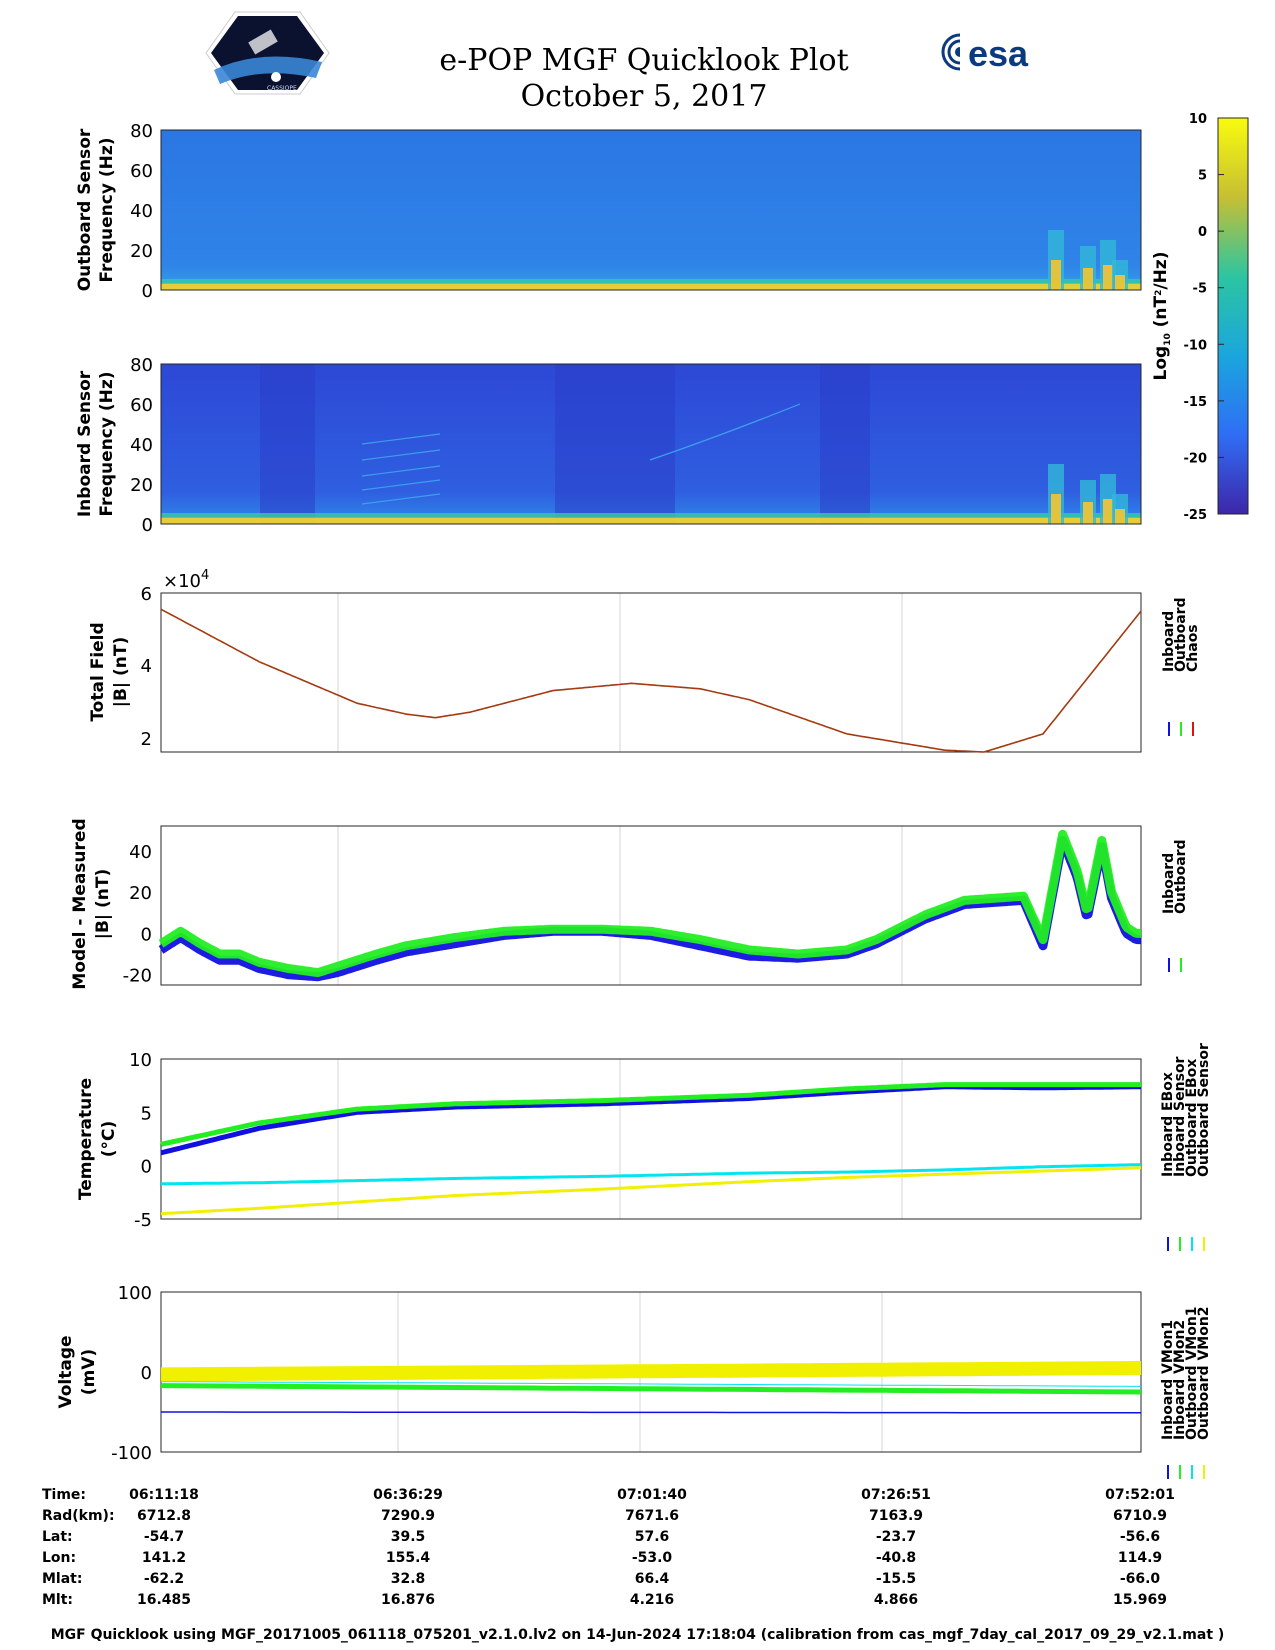 Image resolution: width=1275 pixels, height=1650 pixels. What do you see at coordinates (146, 1167) in the screenshot?
I see `temp-ytick: 0` at bounding box center [146, 1167].